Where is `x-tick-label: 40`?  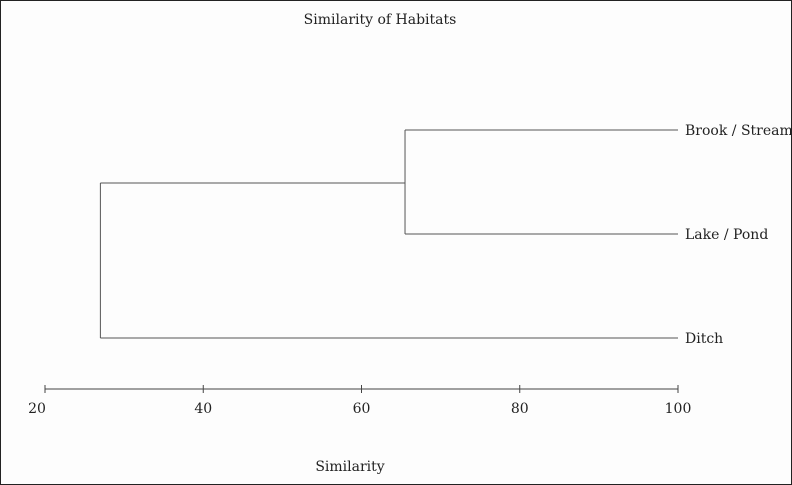
x-tick-label: 40 is located at coordinates (203, 409).